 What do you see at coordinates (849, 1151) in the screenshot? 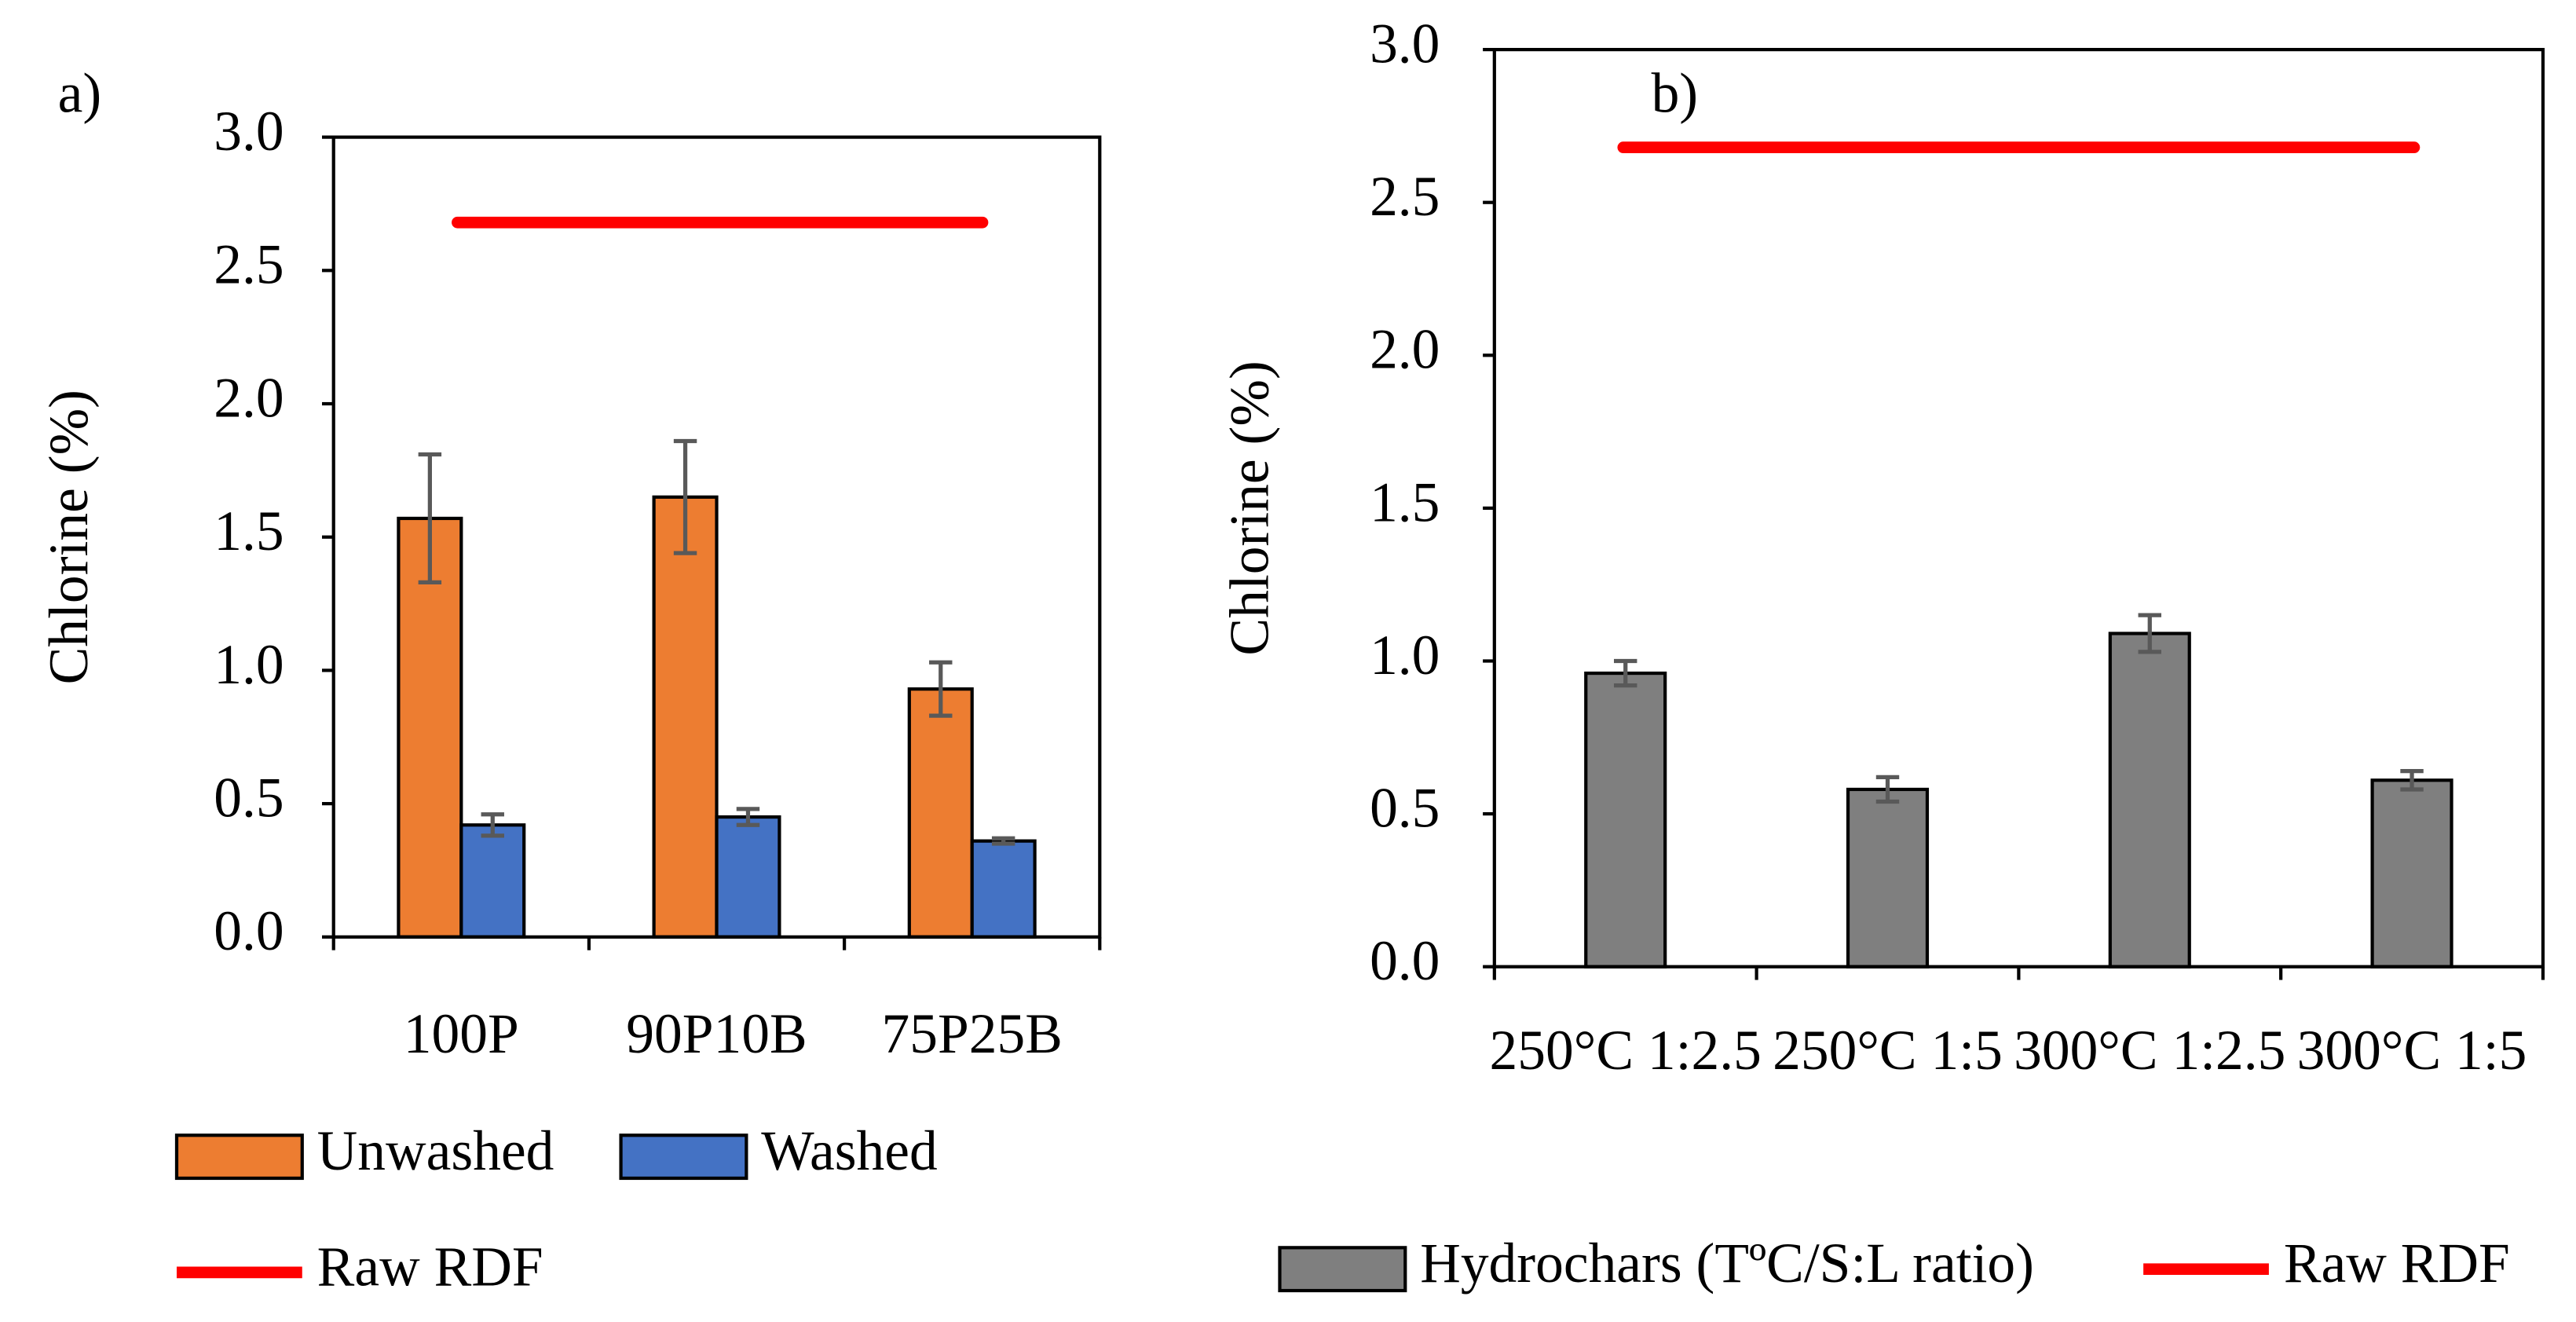
I see `legend-label: Washed` at bounding box center [849, 1151].